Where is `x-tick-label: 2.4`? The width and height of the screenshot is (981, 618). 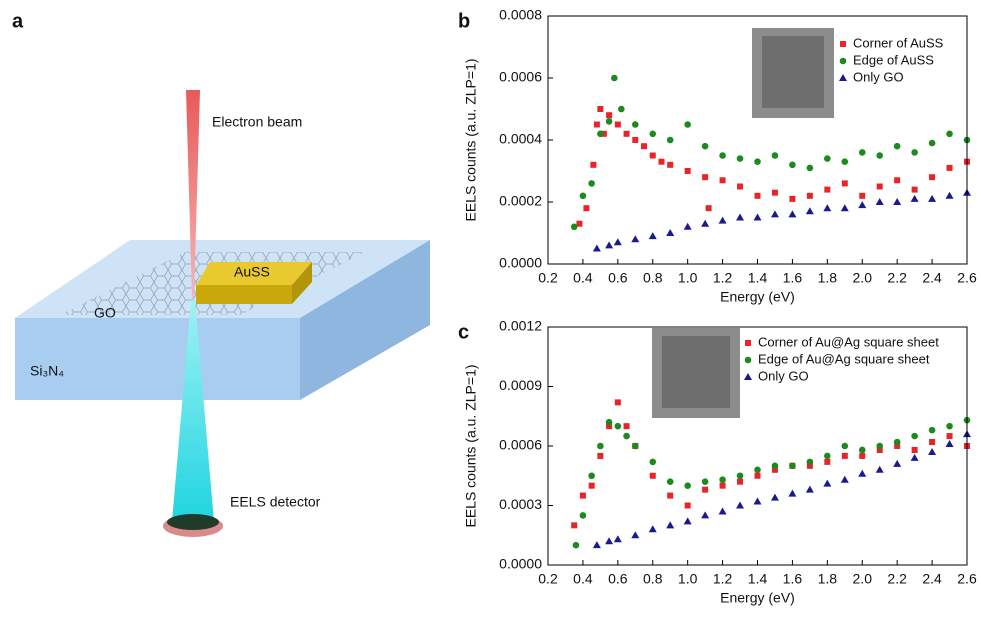 x-tick-label: 2.4 is located at coordinates (932, 278).